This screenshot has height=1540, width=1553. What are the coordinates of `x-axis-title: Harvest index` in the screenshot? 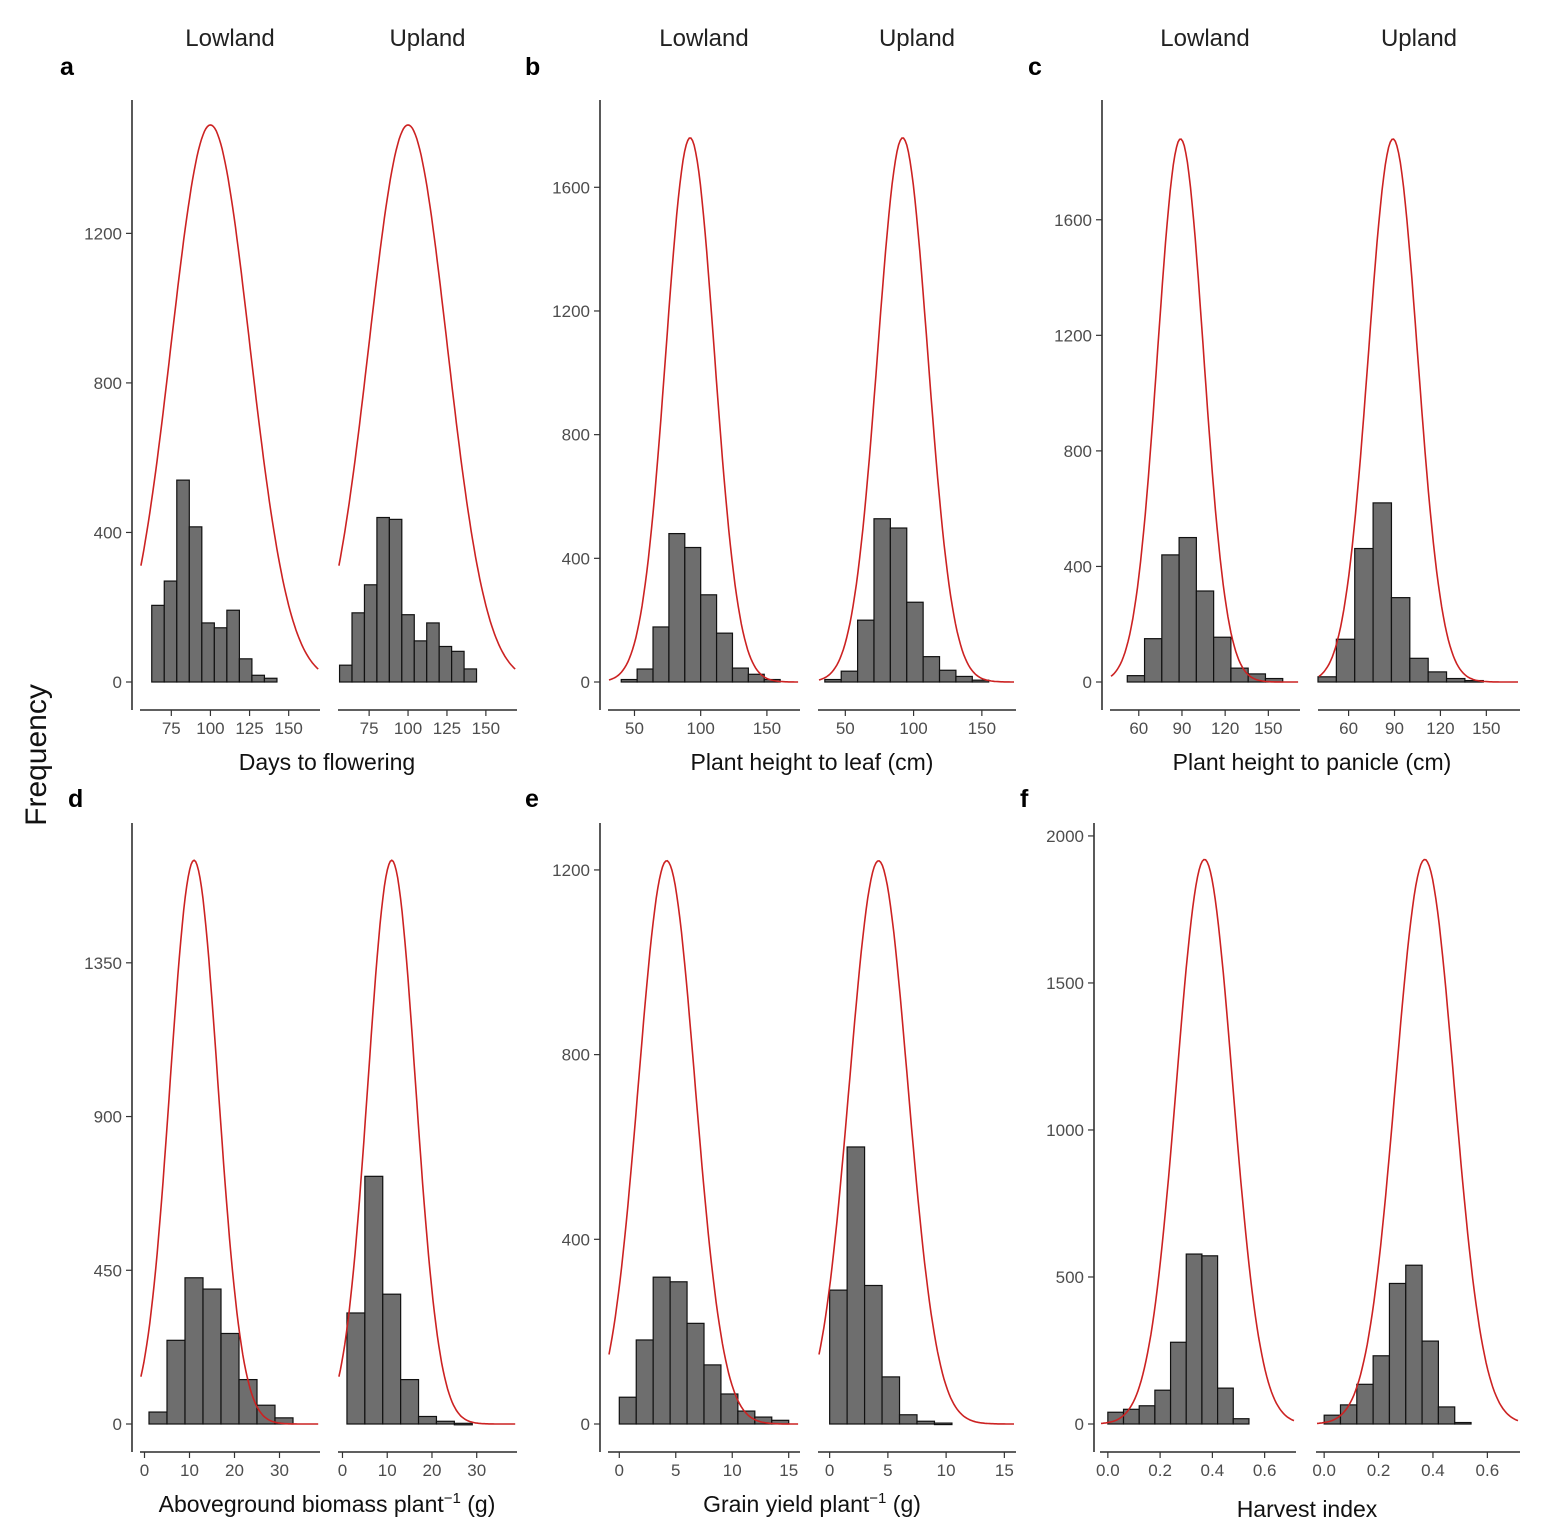 It's located at (1307, 1509).